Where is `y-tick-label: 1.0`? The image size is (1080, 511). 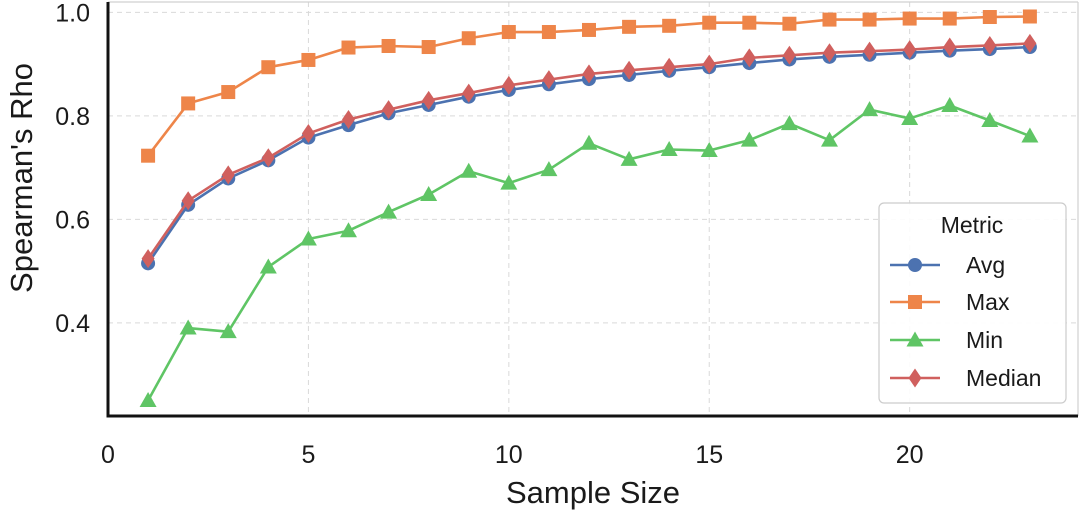 y-tick-label: 1.0 is located at coordinates (72, 13).